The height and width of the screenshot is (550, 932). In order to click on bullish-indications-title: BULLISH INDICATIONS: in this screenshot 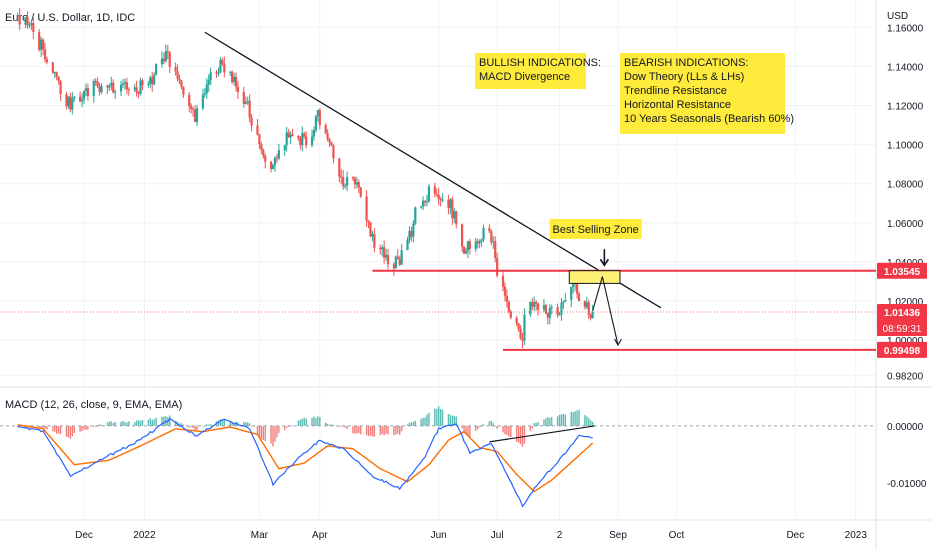, I will do `click(540, 63)`.